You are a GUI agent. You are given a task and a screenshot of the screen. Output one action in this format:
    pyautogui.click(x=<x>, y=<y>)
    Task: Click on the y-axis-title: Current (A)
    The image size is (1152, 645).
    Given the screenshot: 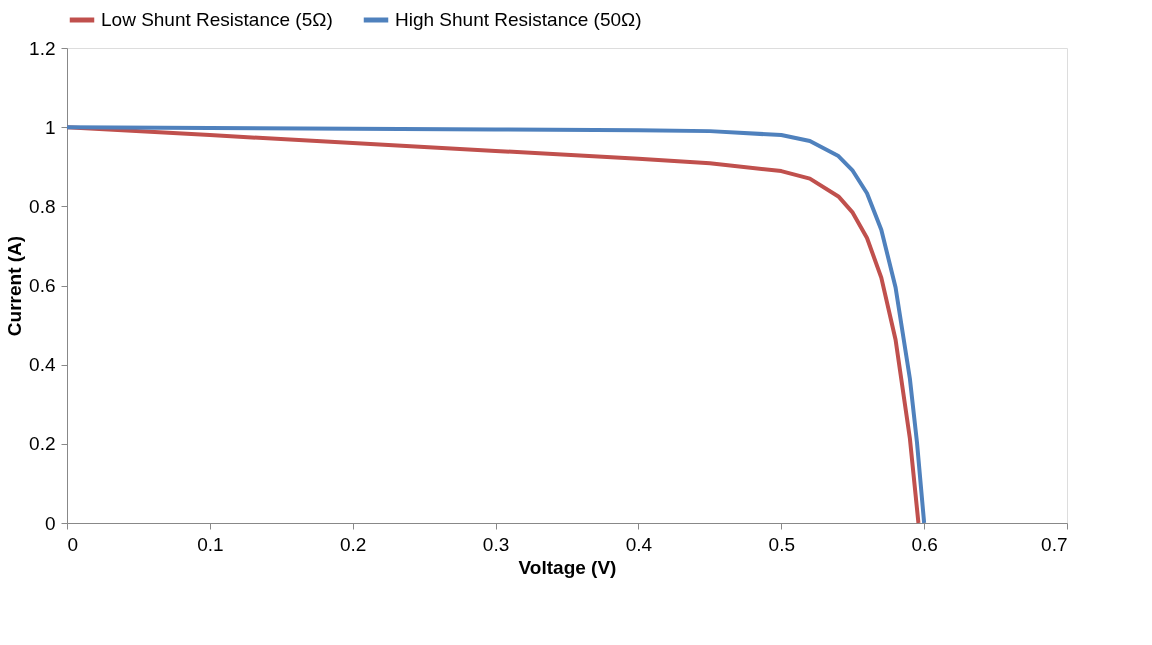 What is the action you would take?
    pyautogui.click(x=15, y=286)
    